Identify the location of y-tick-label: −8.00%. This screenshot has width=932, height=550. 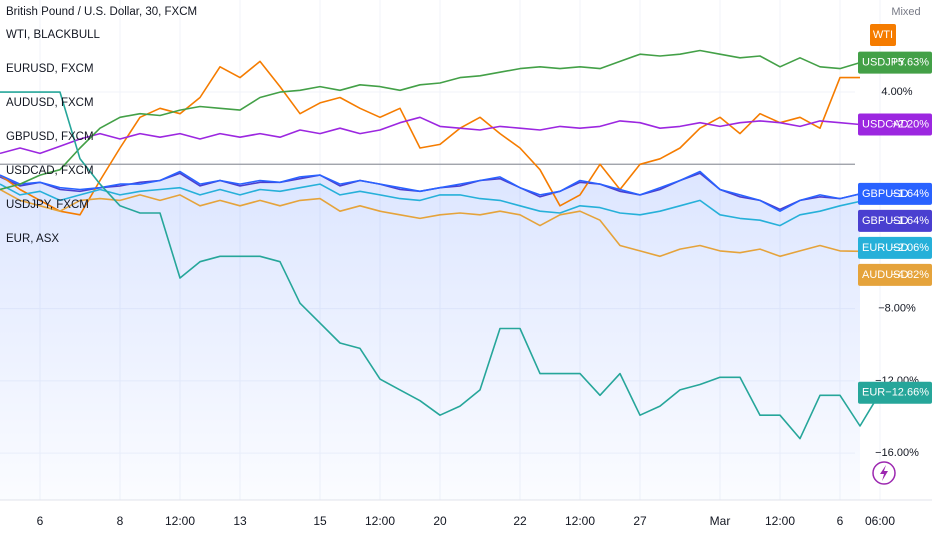
(897, 309).